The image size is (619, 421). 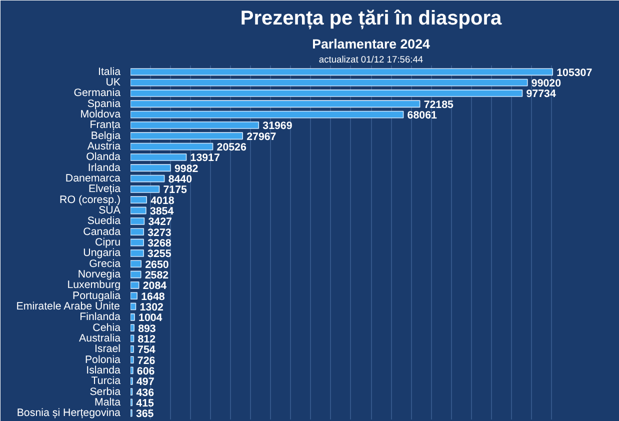 I want to click on y-tick-label: Danemarca, so click(x=93, y=178).